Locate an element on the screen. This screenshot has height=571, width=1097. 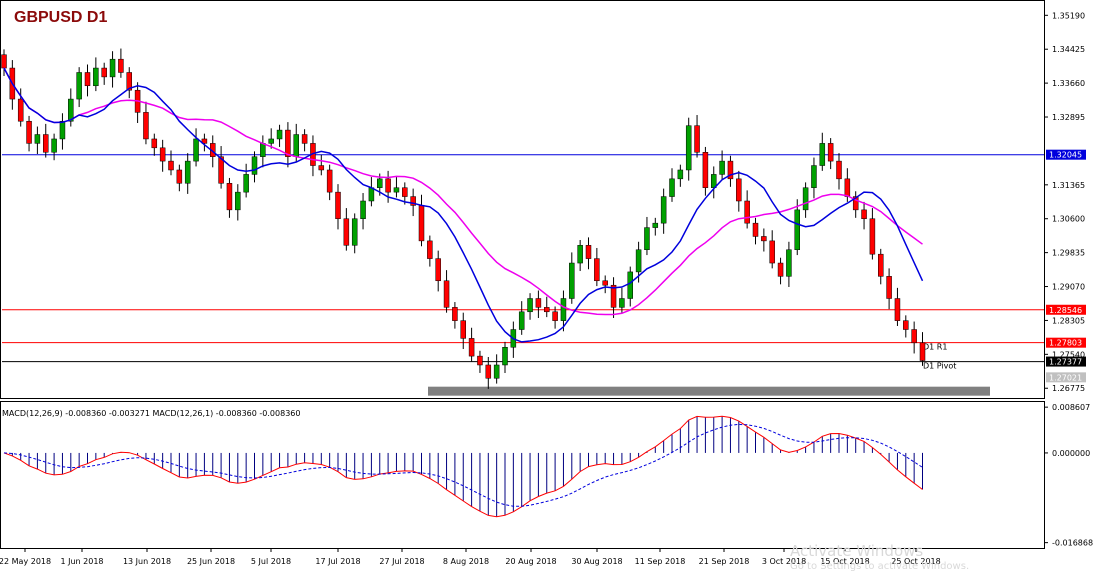
level-price-label: 1.32045 is located at coordinates (1065, 155).